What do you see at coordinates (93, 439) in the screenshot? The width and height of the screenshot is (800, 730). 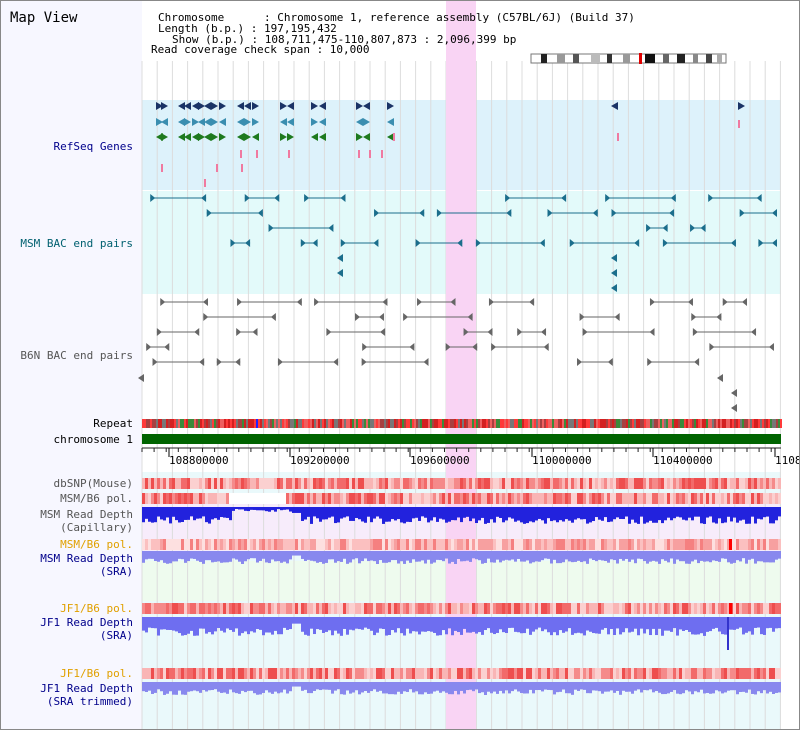 I see `track-label-chromosome: chromosome 1` at bounding box center [93, 439].